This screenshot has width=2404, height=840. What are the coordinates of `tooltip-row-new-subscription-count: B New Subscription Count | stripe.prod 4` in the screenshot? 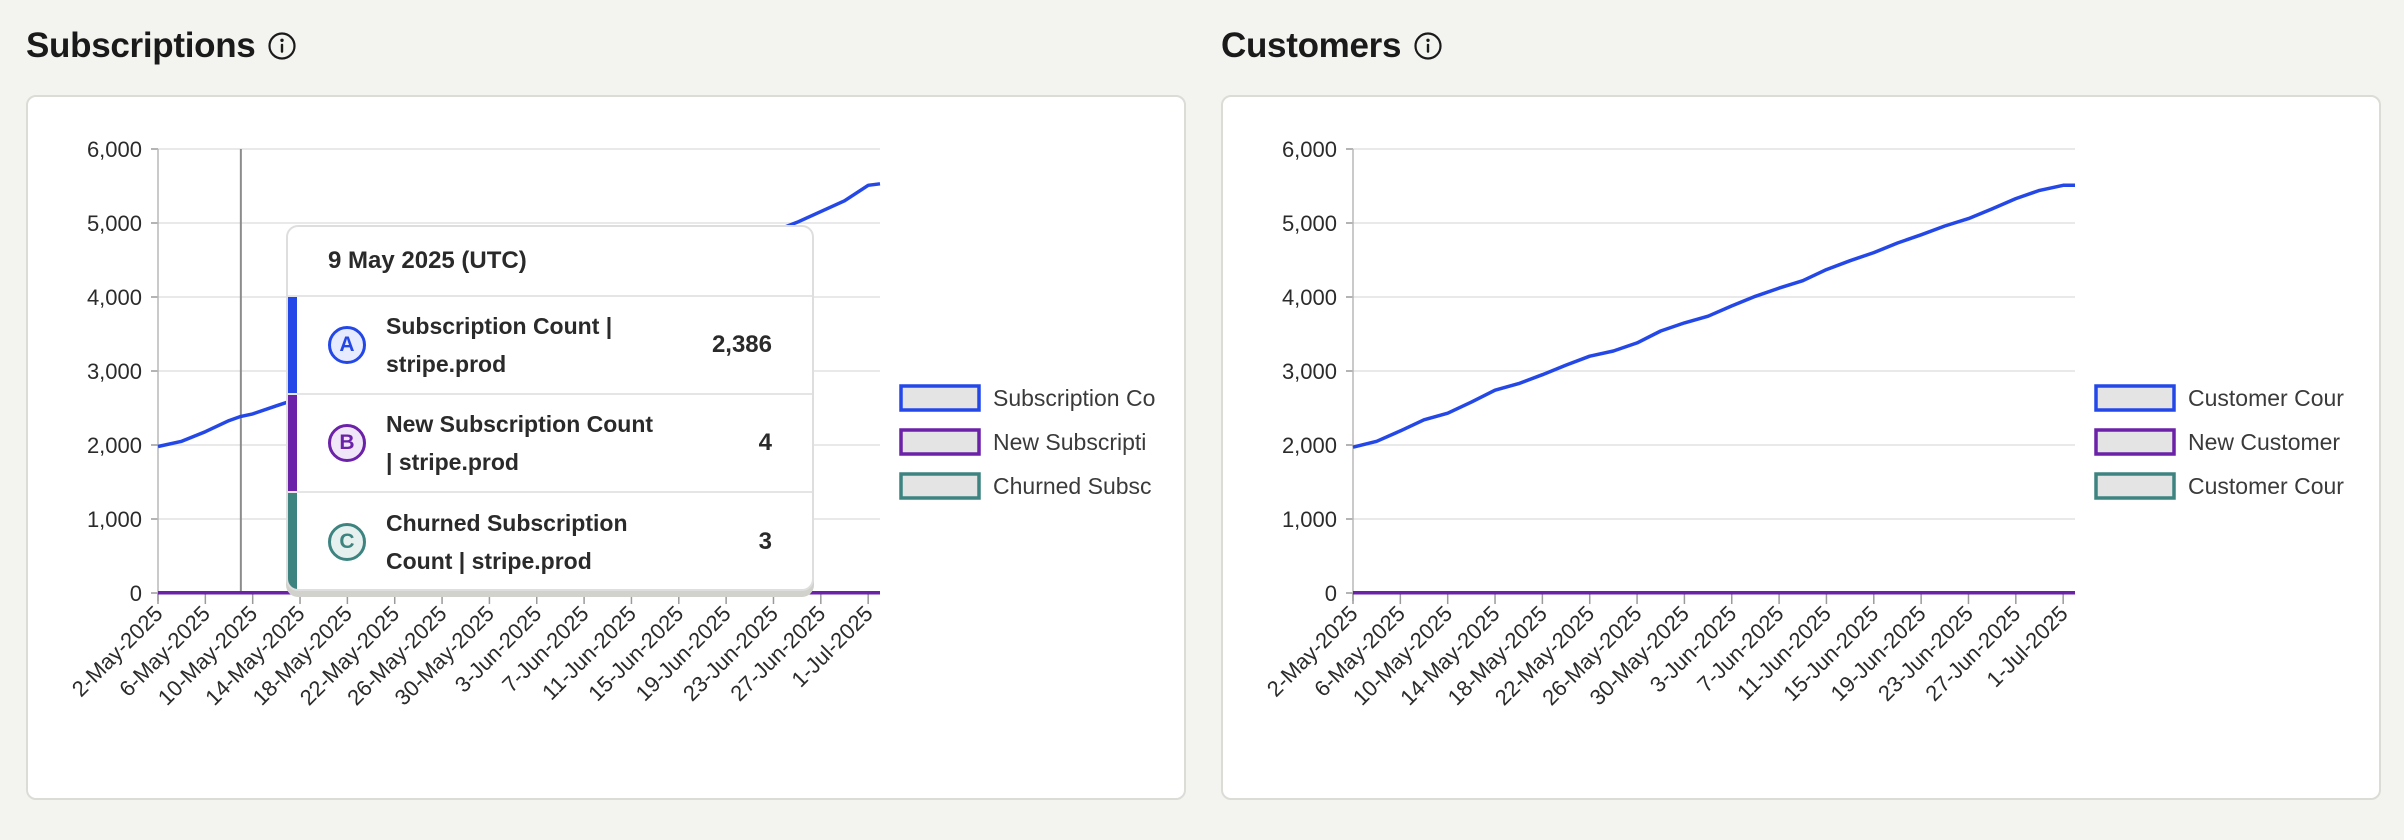 It's located at (550, 444).